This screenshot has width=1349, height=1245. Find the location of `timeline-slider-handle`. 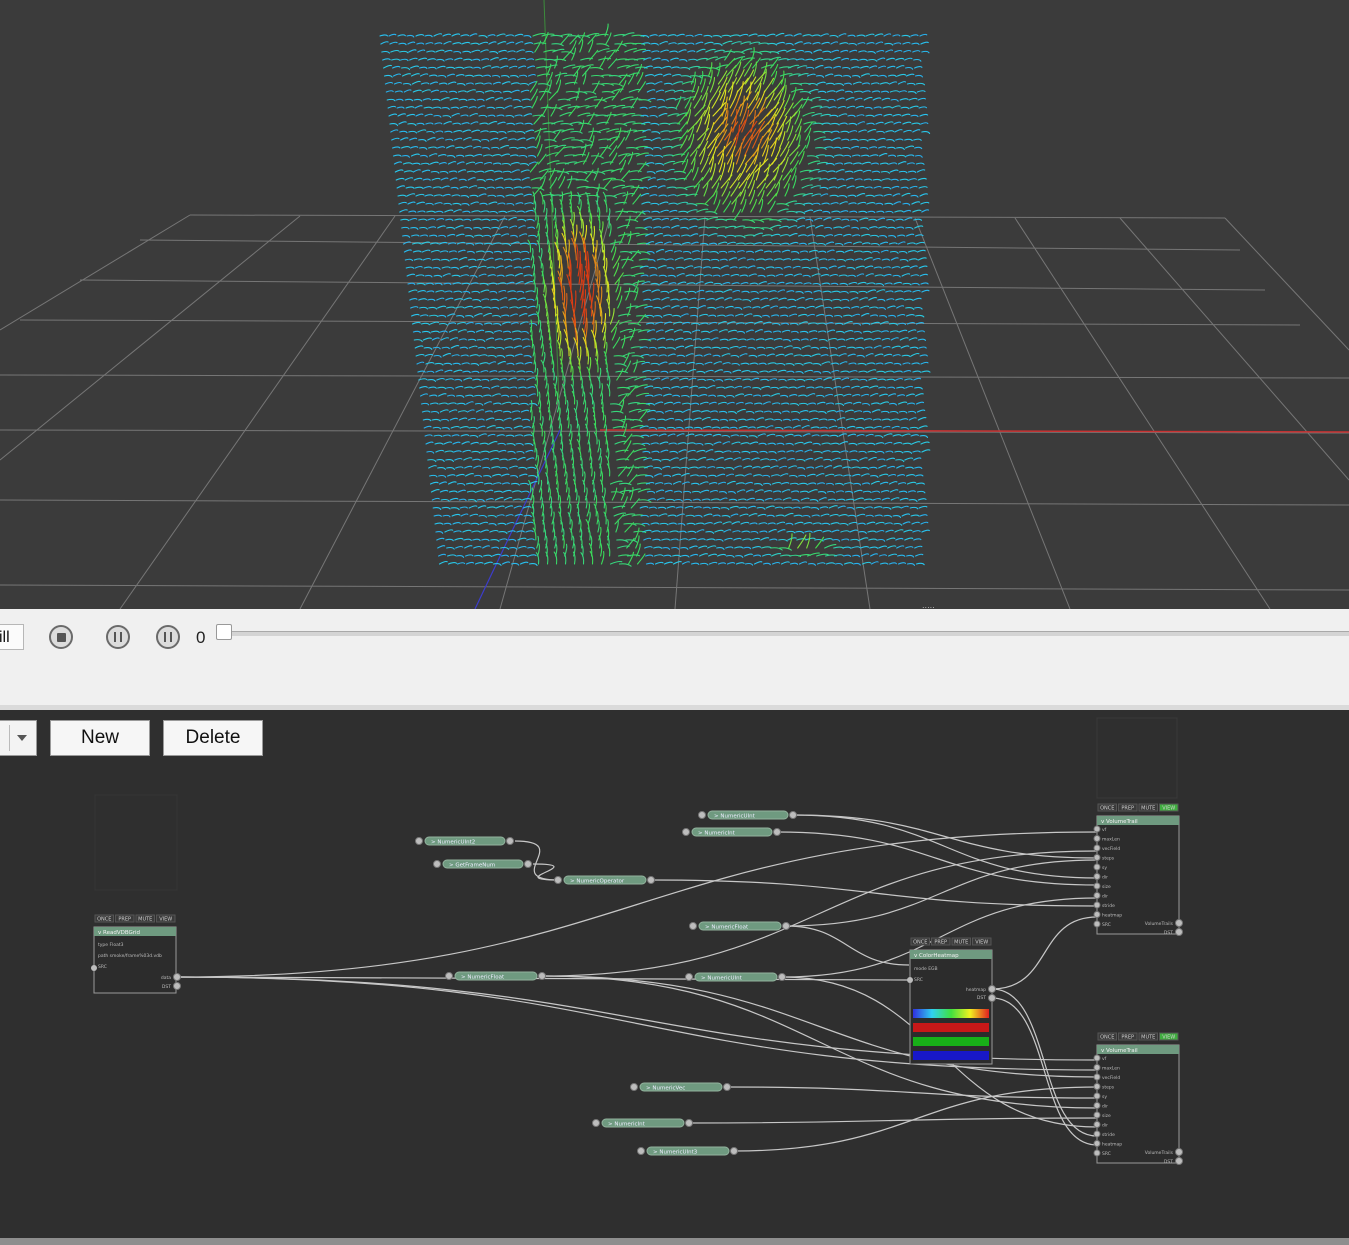

timeline-slider-handle is located at coordinates (224, 632).